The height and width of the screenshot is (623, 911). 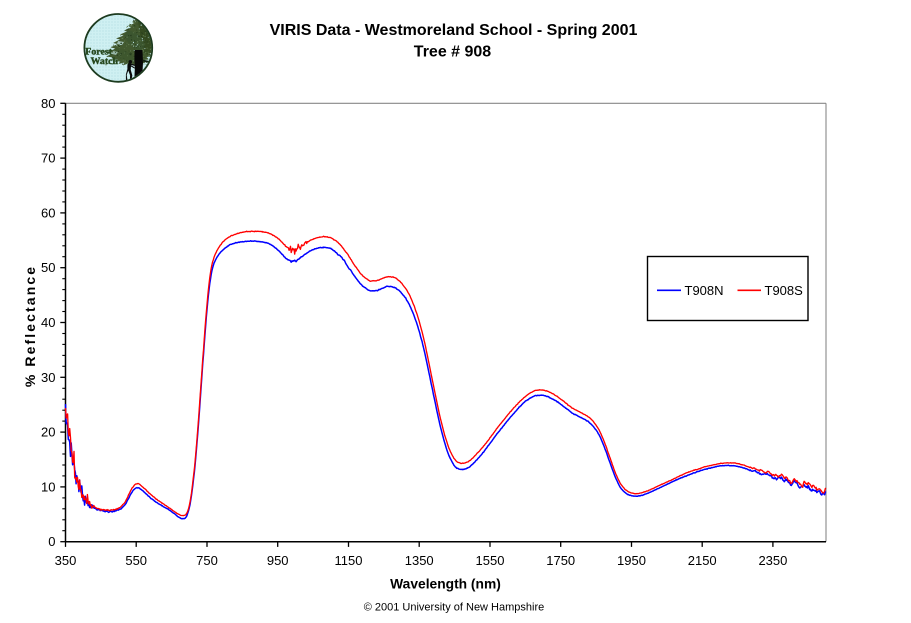 What do you see at coordinates (30, 326) in the screenshot?
I see `svg-text: % Reflectance` at bounding box center [30, 326].